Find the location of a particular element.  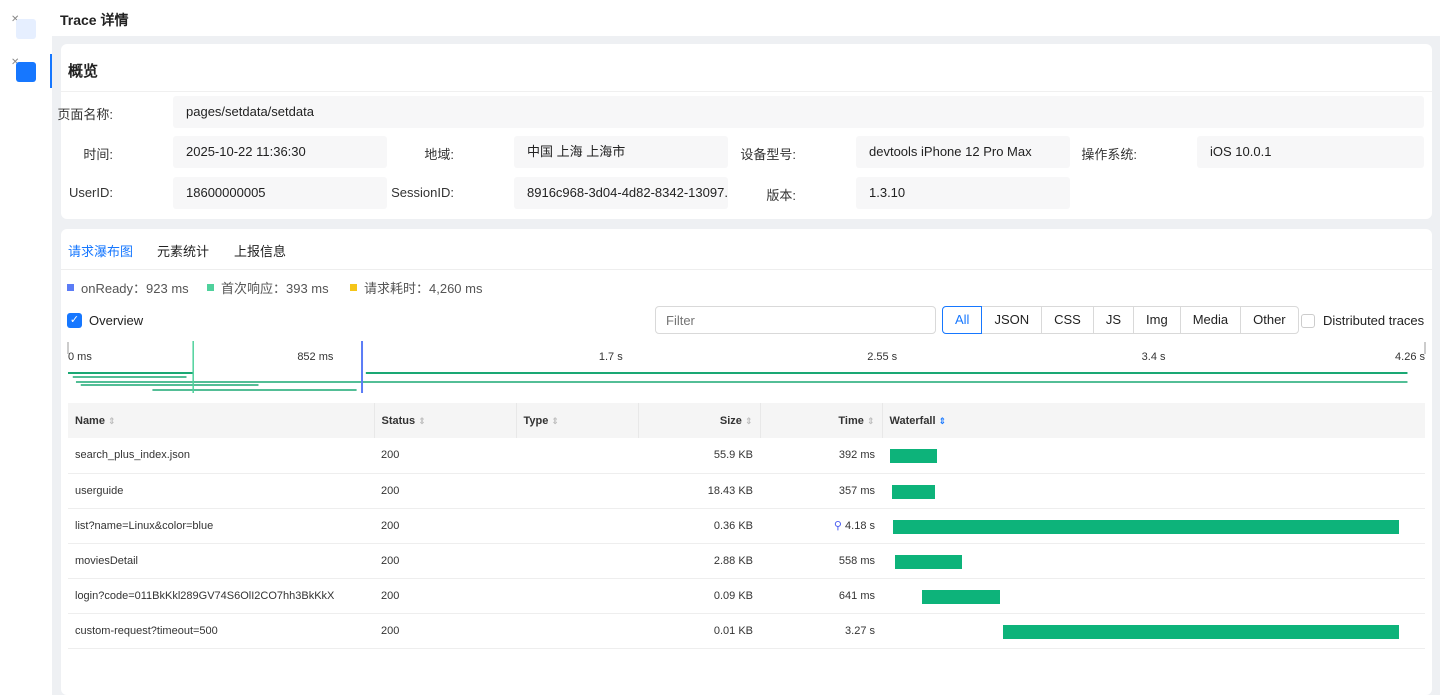

dashboard-icon is located at coordinates (26, 29).